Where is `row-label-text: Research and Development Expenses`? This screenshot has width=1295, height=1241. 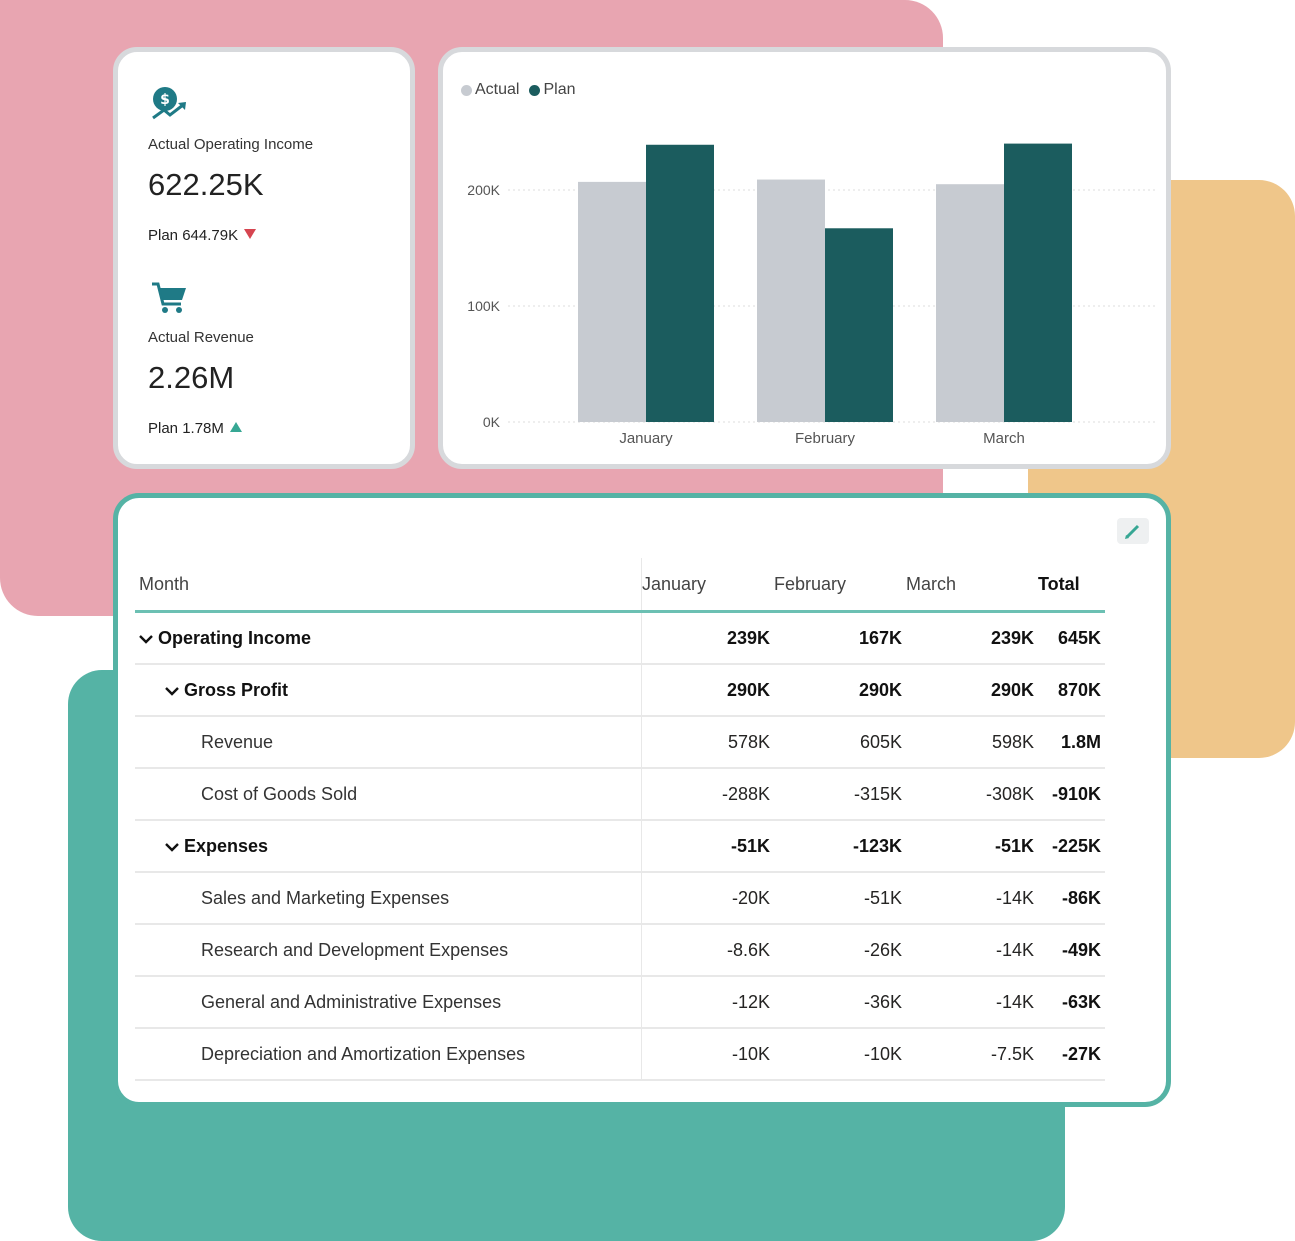
row-label-text: Research and Development Expenses is located at coordinates (355, 949).